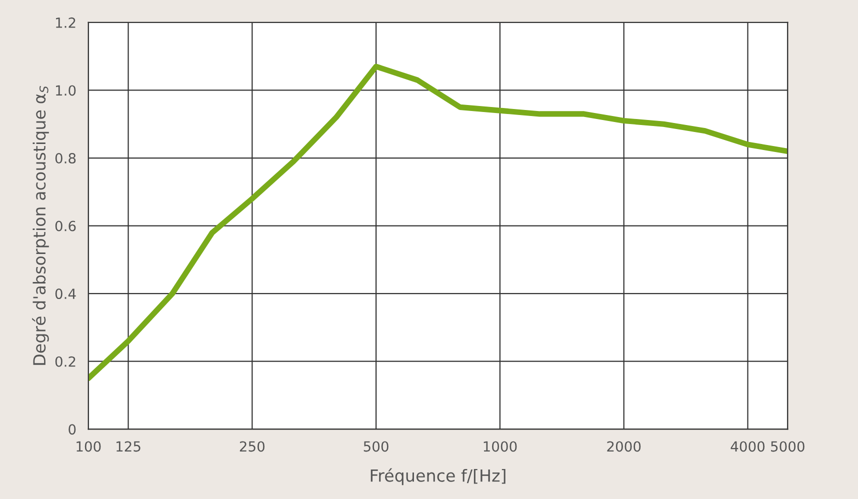 Image resolution: width=858 pixels, height=499 pixels. What do you see at coordinates (128, 446) in the screenshot?
I see `x-tick-label: 125` at bounding box center [128, 446].